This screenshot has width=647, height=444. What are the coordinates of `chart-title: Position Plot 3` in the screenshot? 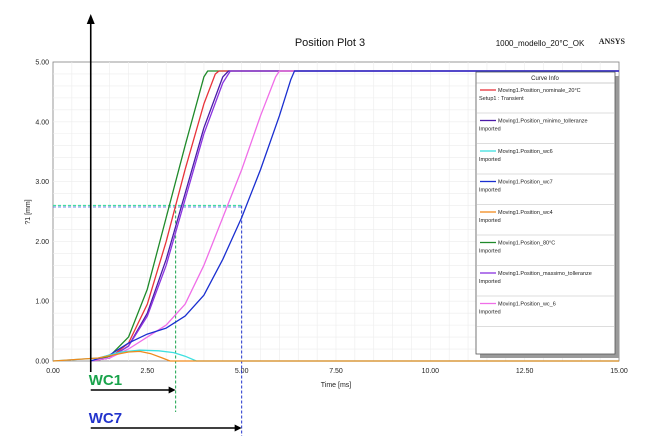 It's located at (330, 43).